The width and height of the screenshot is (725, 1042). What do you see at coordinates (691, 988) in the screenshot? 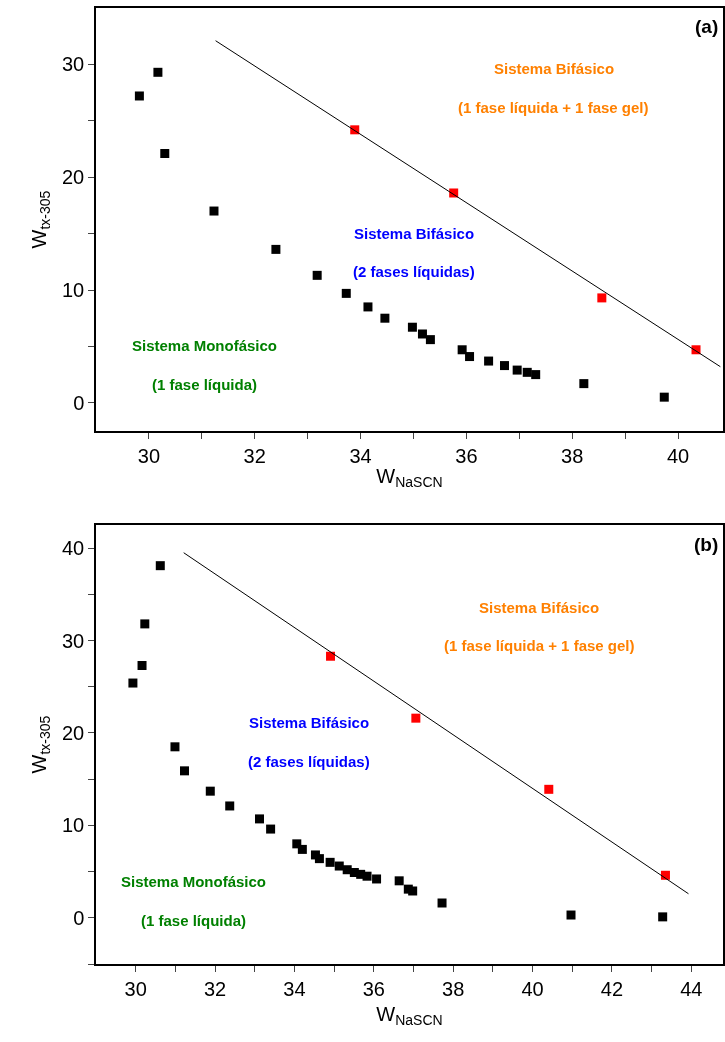
I see `x-tick-label: 44` at bounding box center [691, 988].